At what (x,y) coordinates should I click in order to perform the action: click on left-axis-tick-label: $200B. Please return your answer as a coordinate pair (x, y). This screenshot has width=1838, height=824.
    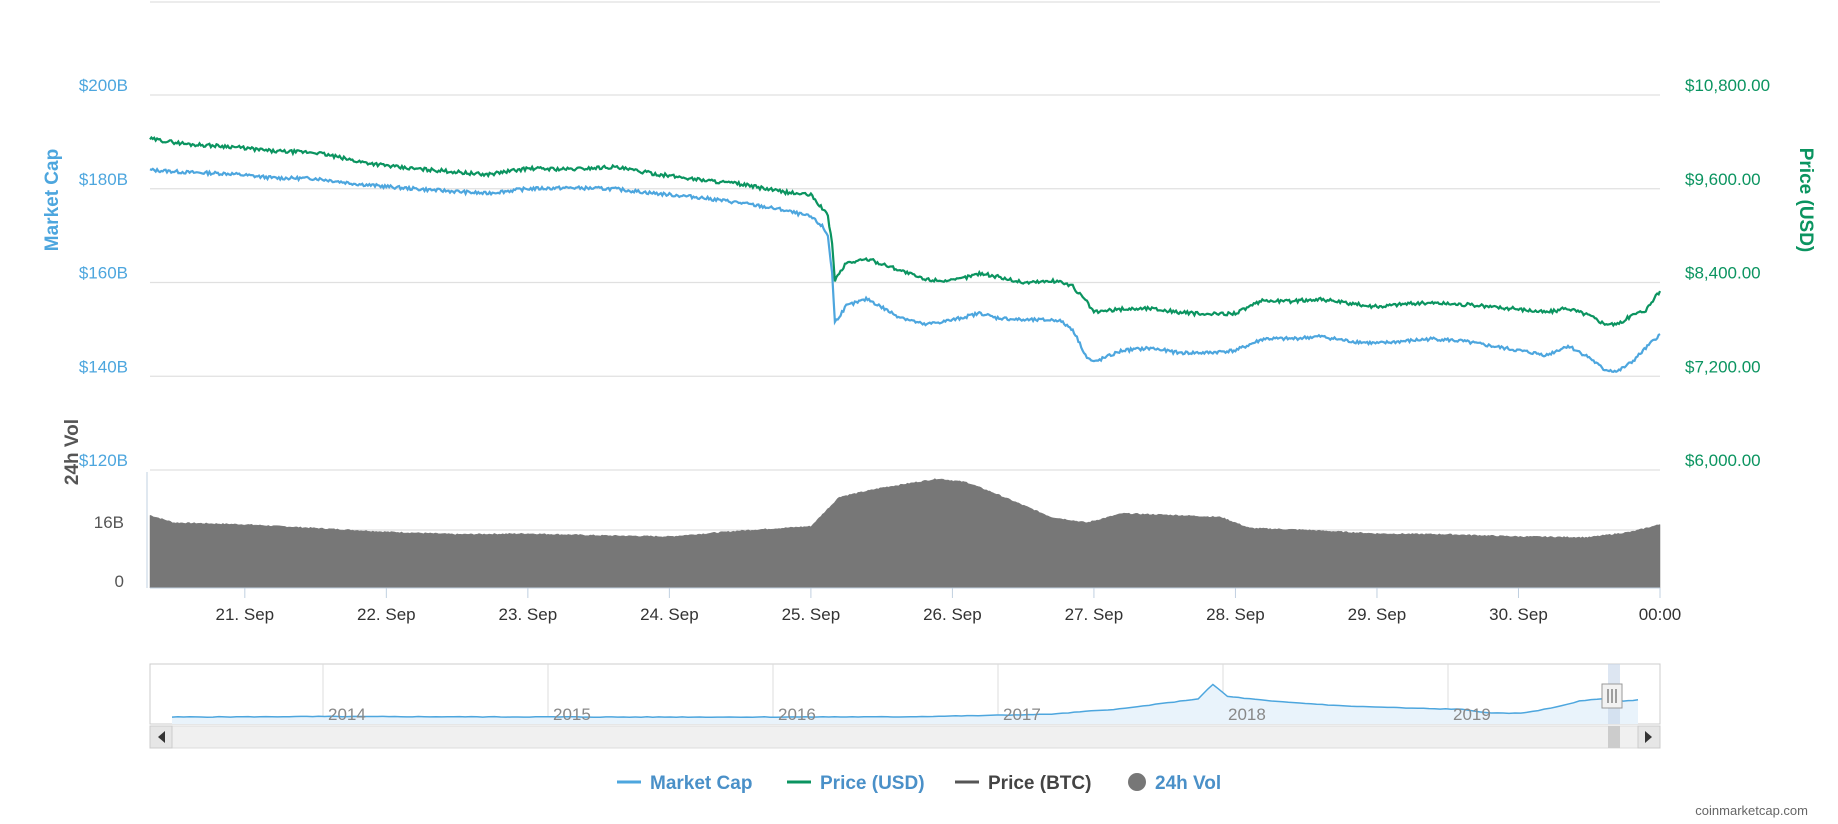
    Looking at the image, I should click on (103, 85).